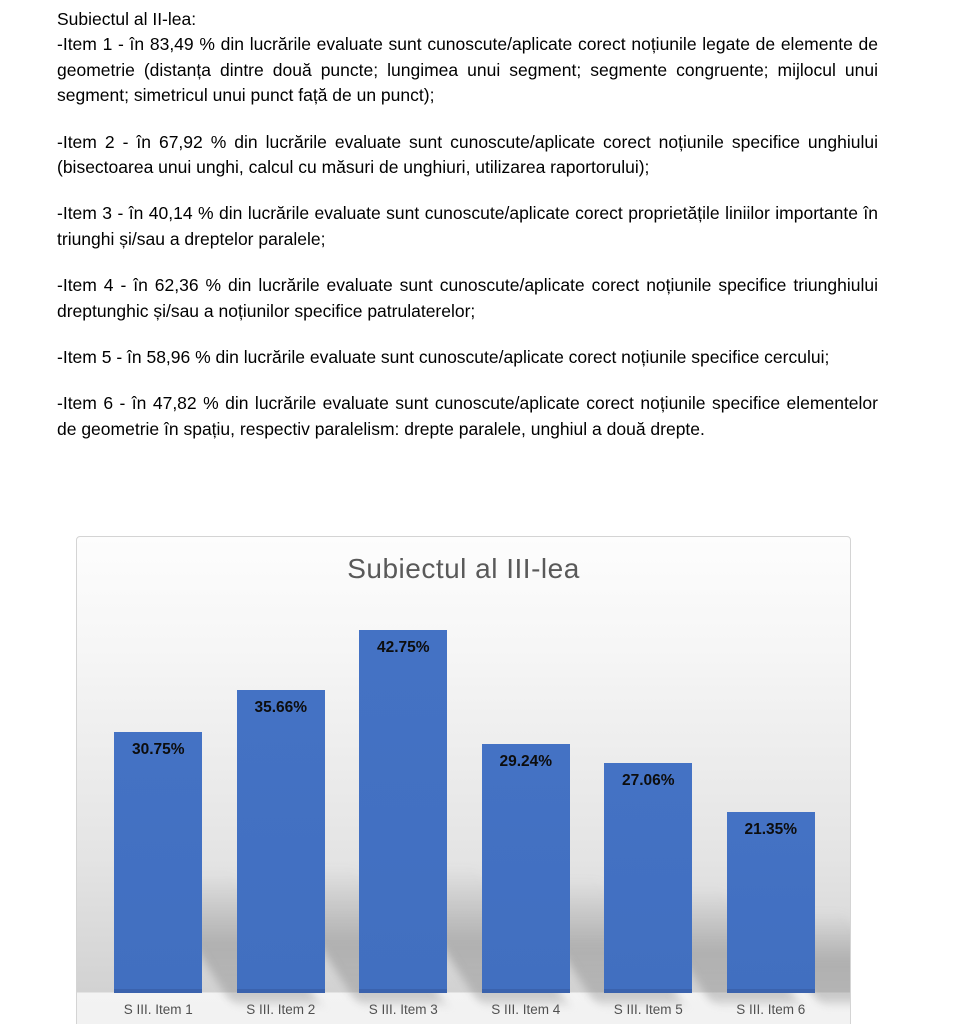 The height and width of the screenshot is (1024, 967). What do you see at coordinates (403, 647) in the screenshot?
I see `bar-value-label: 42.75%` at bounding box center [403, 647].